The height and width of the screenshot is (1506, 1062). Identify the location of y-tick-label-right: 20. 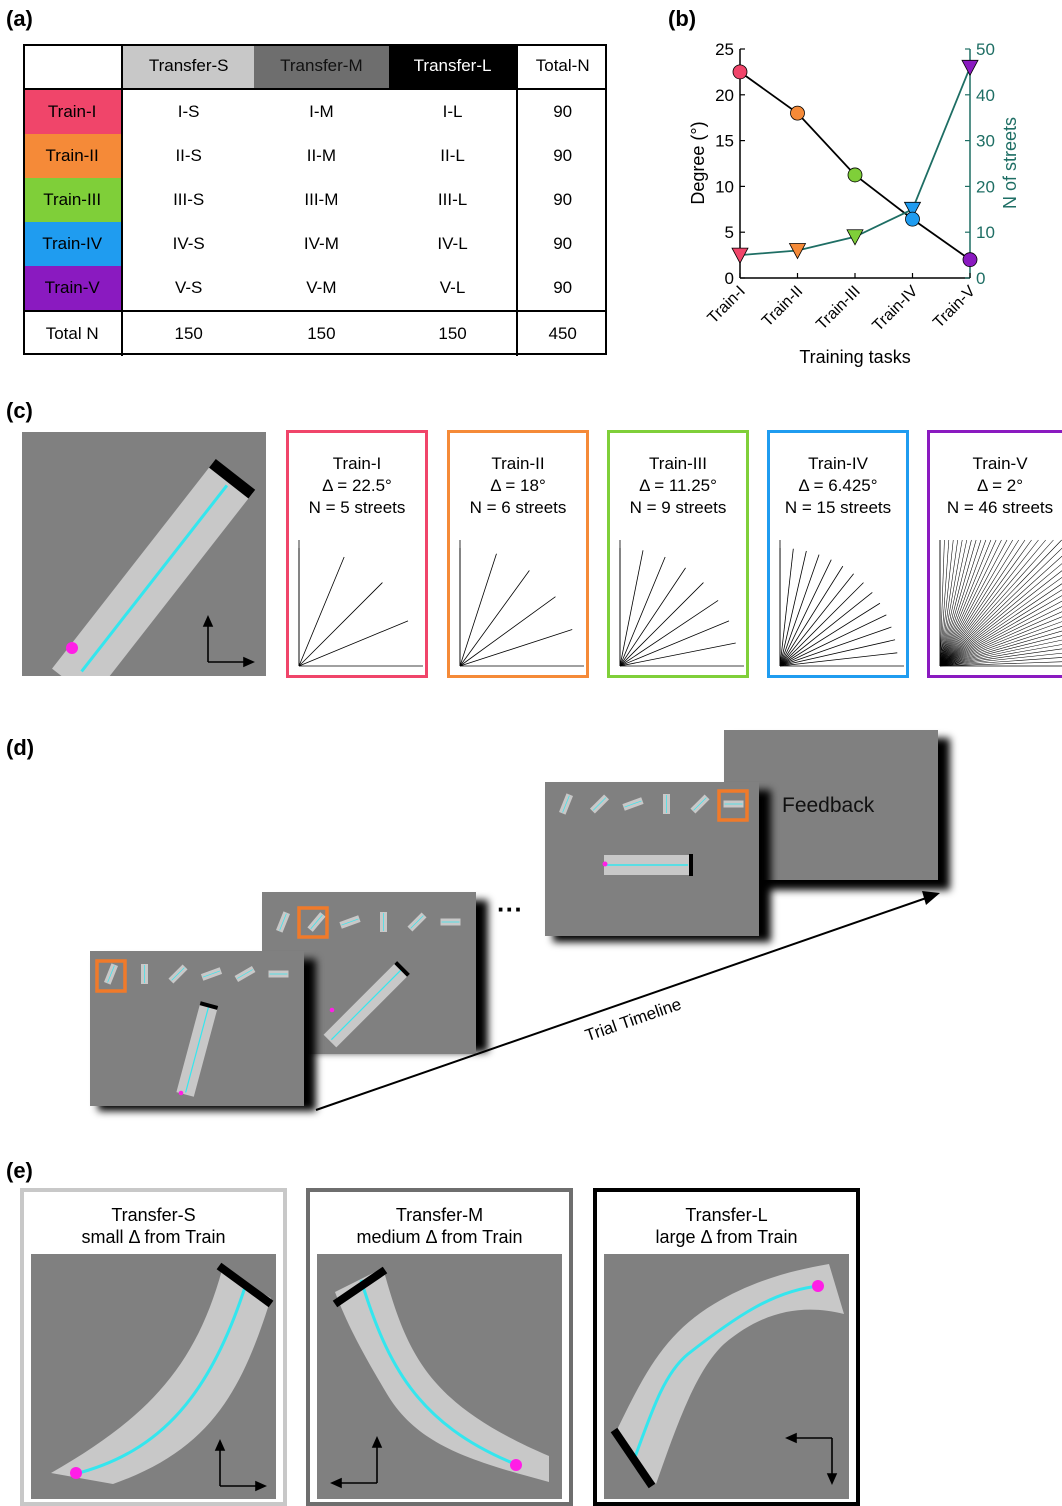
(985, 186).